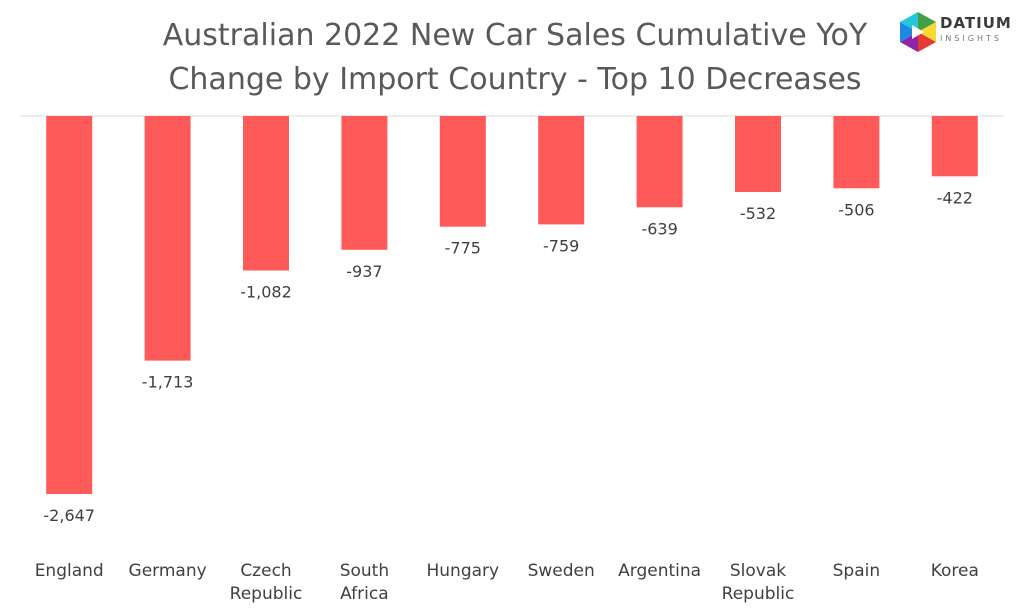 This screenshot has width=1024, height=615. I want to click on data-label: -937, so click(364, 271).